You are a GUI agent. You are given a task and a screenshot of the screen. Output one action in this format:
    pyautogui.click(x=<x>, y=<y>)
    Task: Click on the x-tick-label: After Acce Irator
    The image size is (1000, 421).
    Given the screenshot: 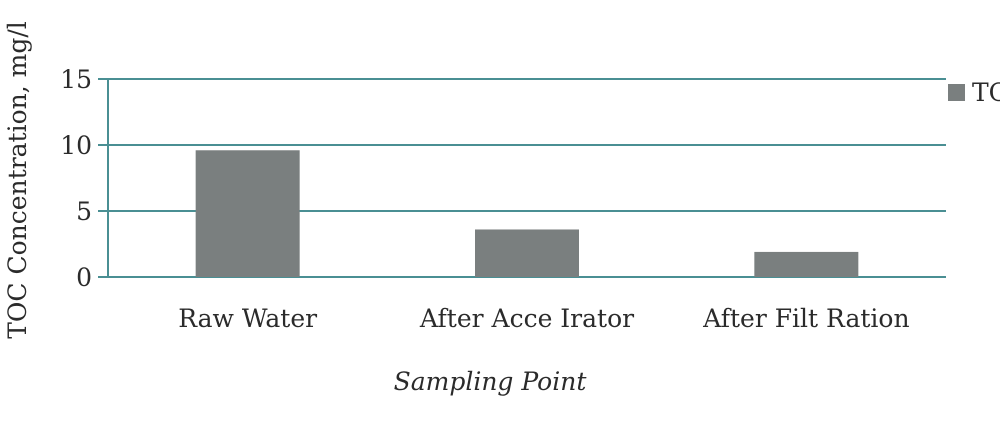 What is the action you would take?
    pyautogui.click(x=526, y=318)
    